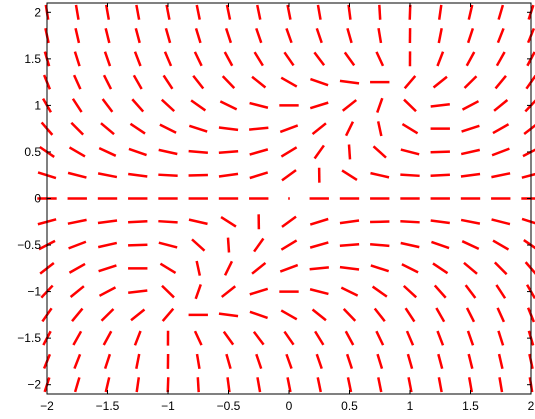  I want to click on y-tick-label: −0.5, so click(29, 245).